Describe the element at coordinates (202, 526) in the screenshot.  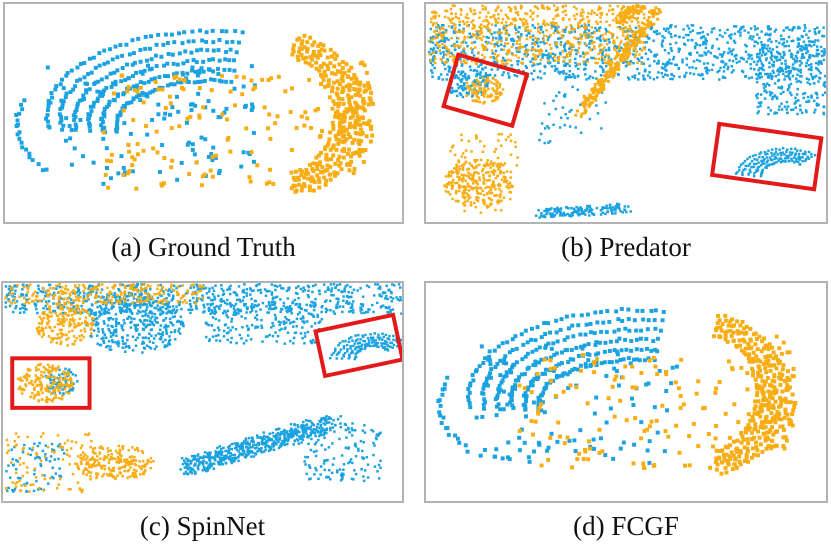
I see `caption-spinnet: (c) SpinNet` at that location.